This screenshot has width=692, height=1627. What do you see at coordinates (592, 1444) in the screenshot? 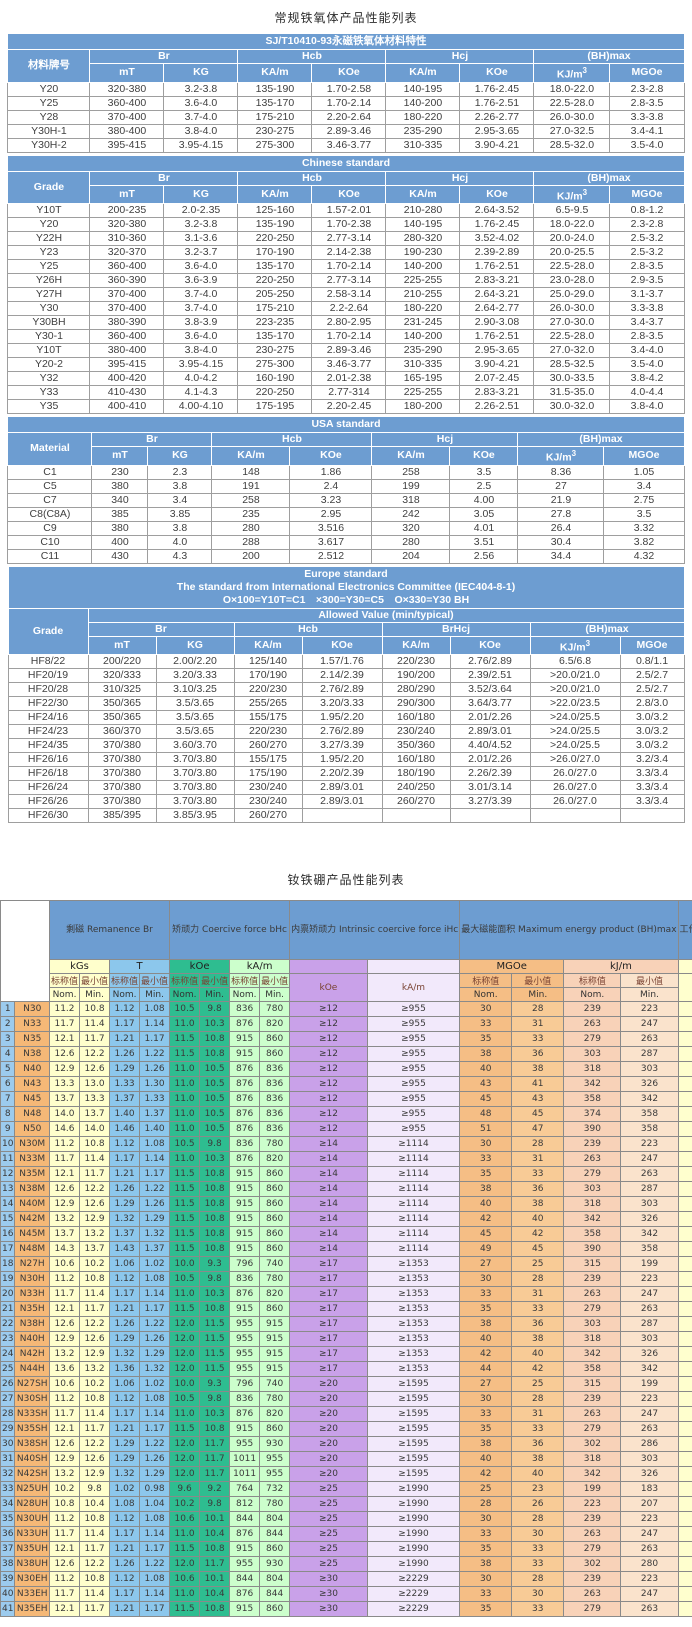
I see `value-cell: 302` at bounding box center [592, 1444].